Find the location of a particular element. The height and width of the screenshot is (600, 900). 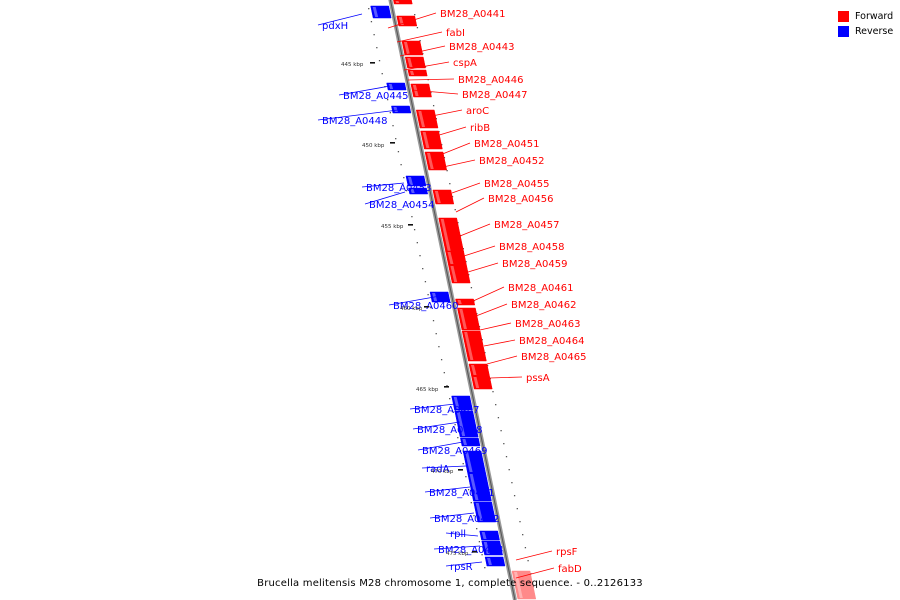

gene-label: BM28_A0463 is located at coordinates (548, 324).